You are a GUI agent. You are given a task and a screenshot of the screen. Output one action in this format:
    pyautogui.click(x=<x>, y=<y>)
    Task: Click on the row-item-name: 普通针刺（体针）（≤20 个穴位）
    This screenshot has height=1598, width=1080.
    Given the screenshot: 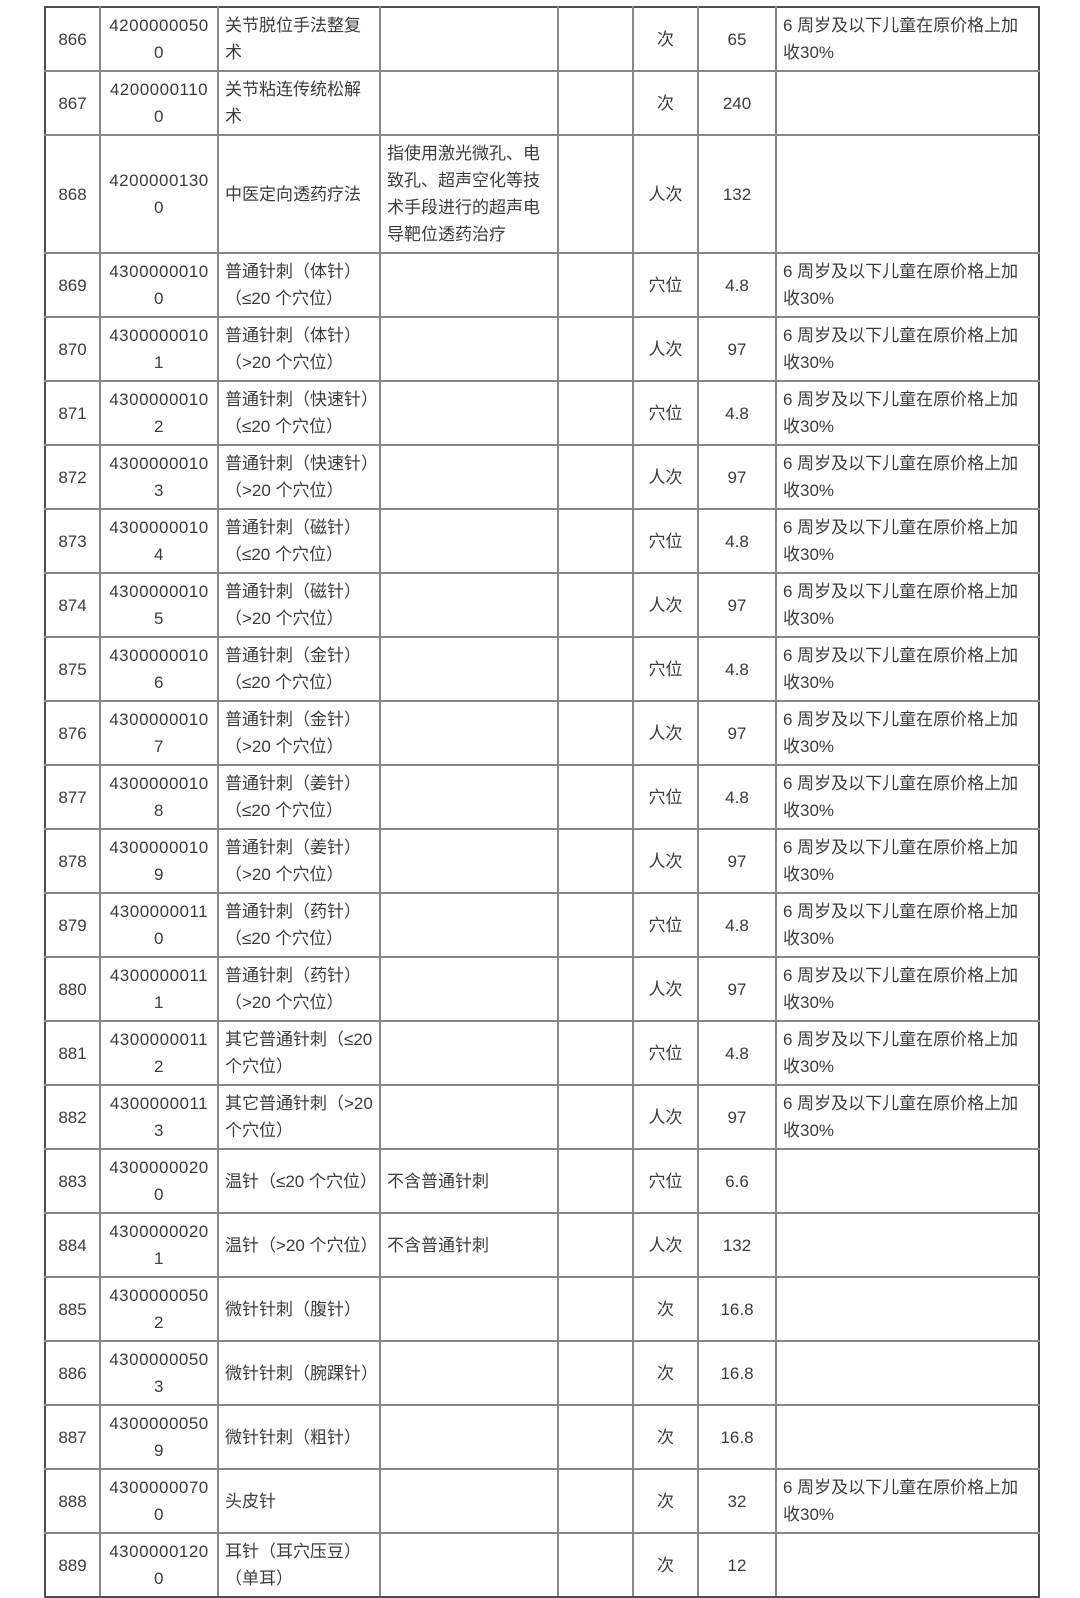 What is the action you would take?
    pyautogui.click(x=299, y=285)
    